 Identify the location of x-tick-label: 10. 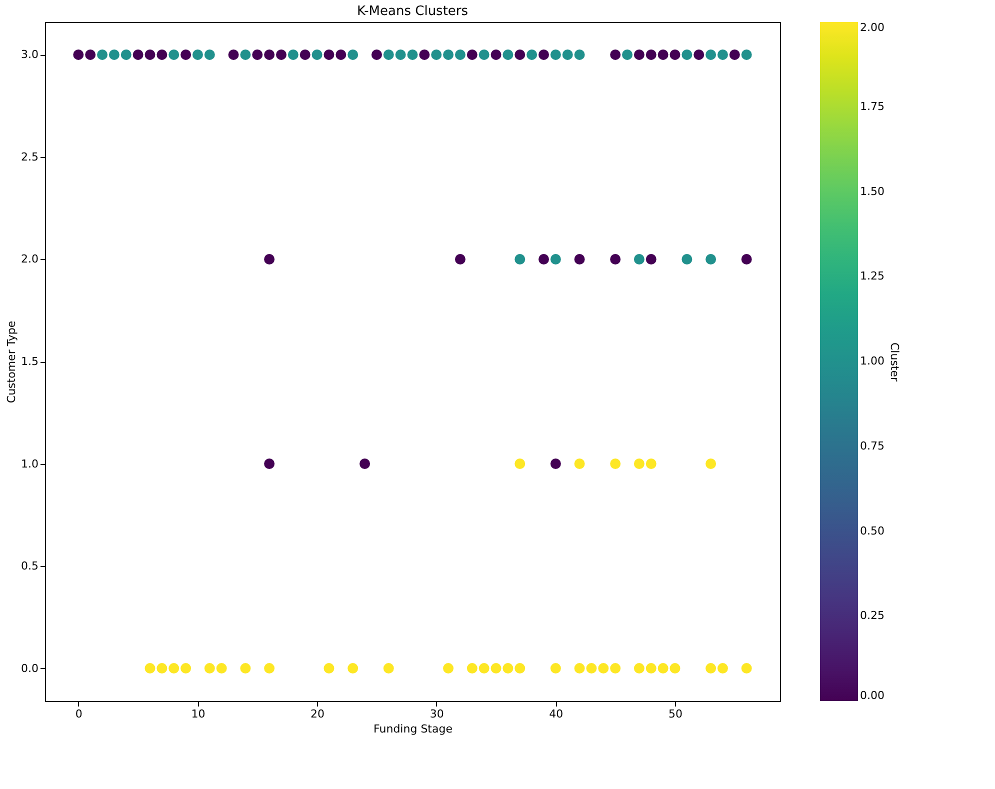
(198, 714).